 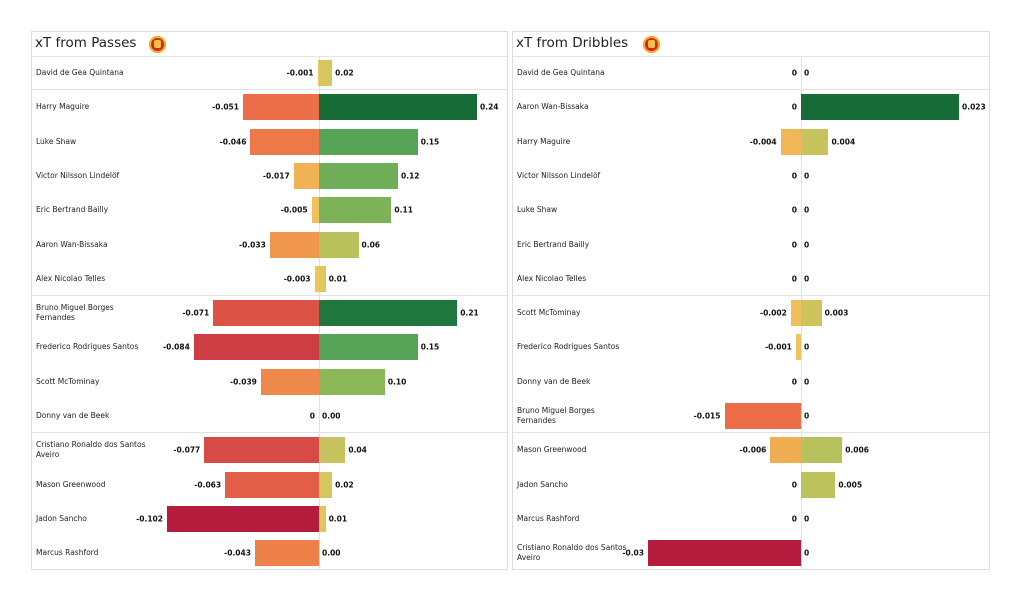 I want to click on player-name: Harry Maguire, so click(x=544, y=141).